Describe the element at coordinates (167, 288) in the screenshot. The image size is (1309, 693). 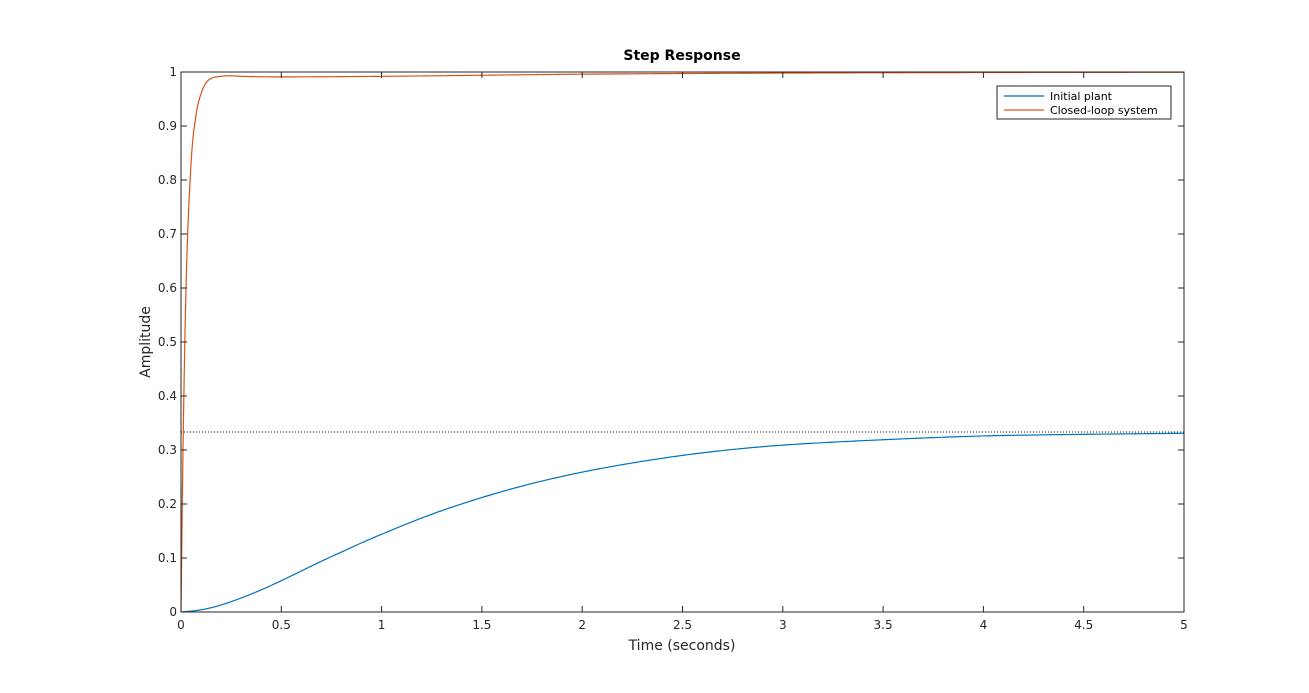
I see `y-tick-label: 0.6` at that location.